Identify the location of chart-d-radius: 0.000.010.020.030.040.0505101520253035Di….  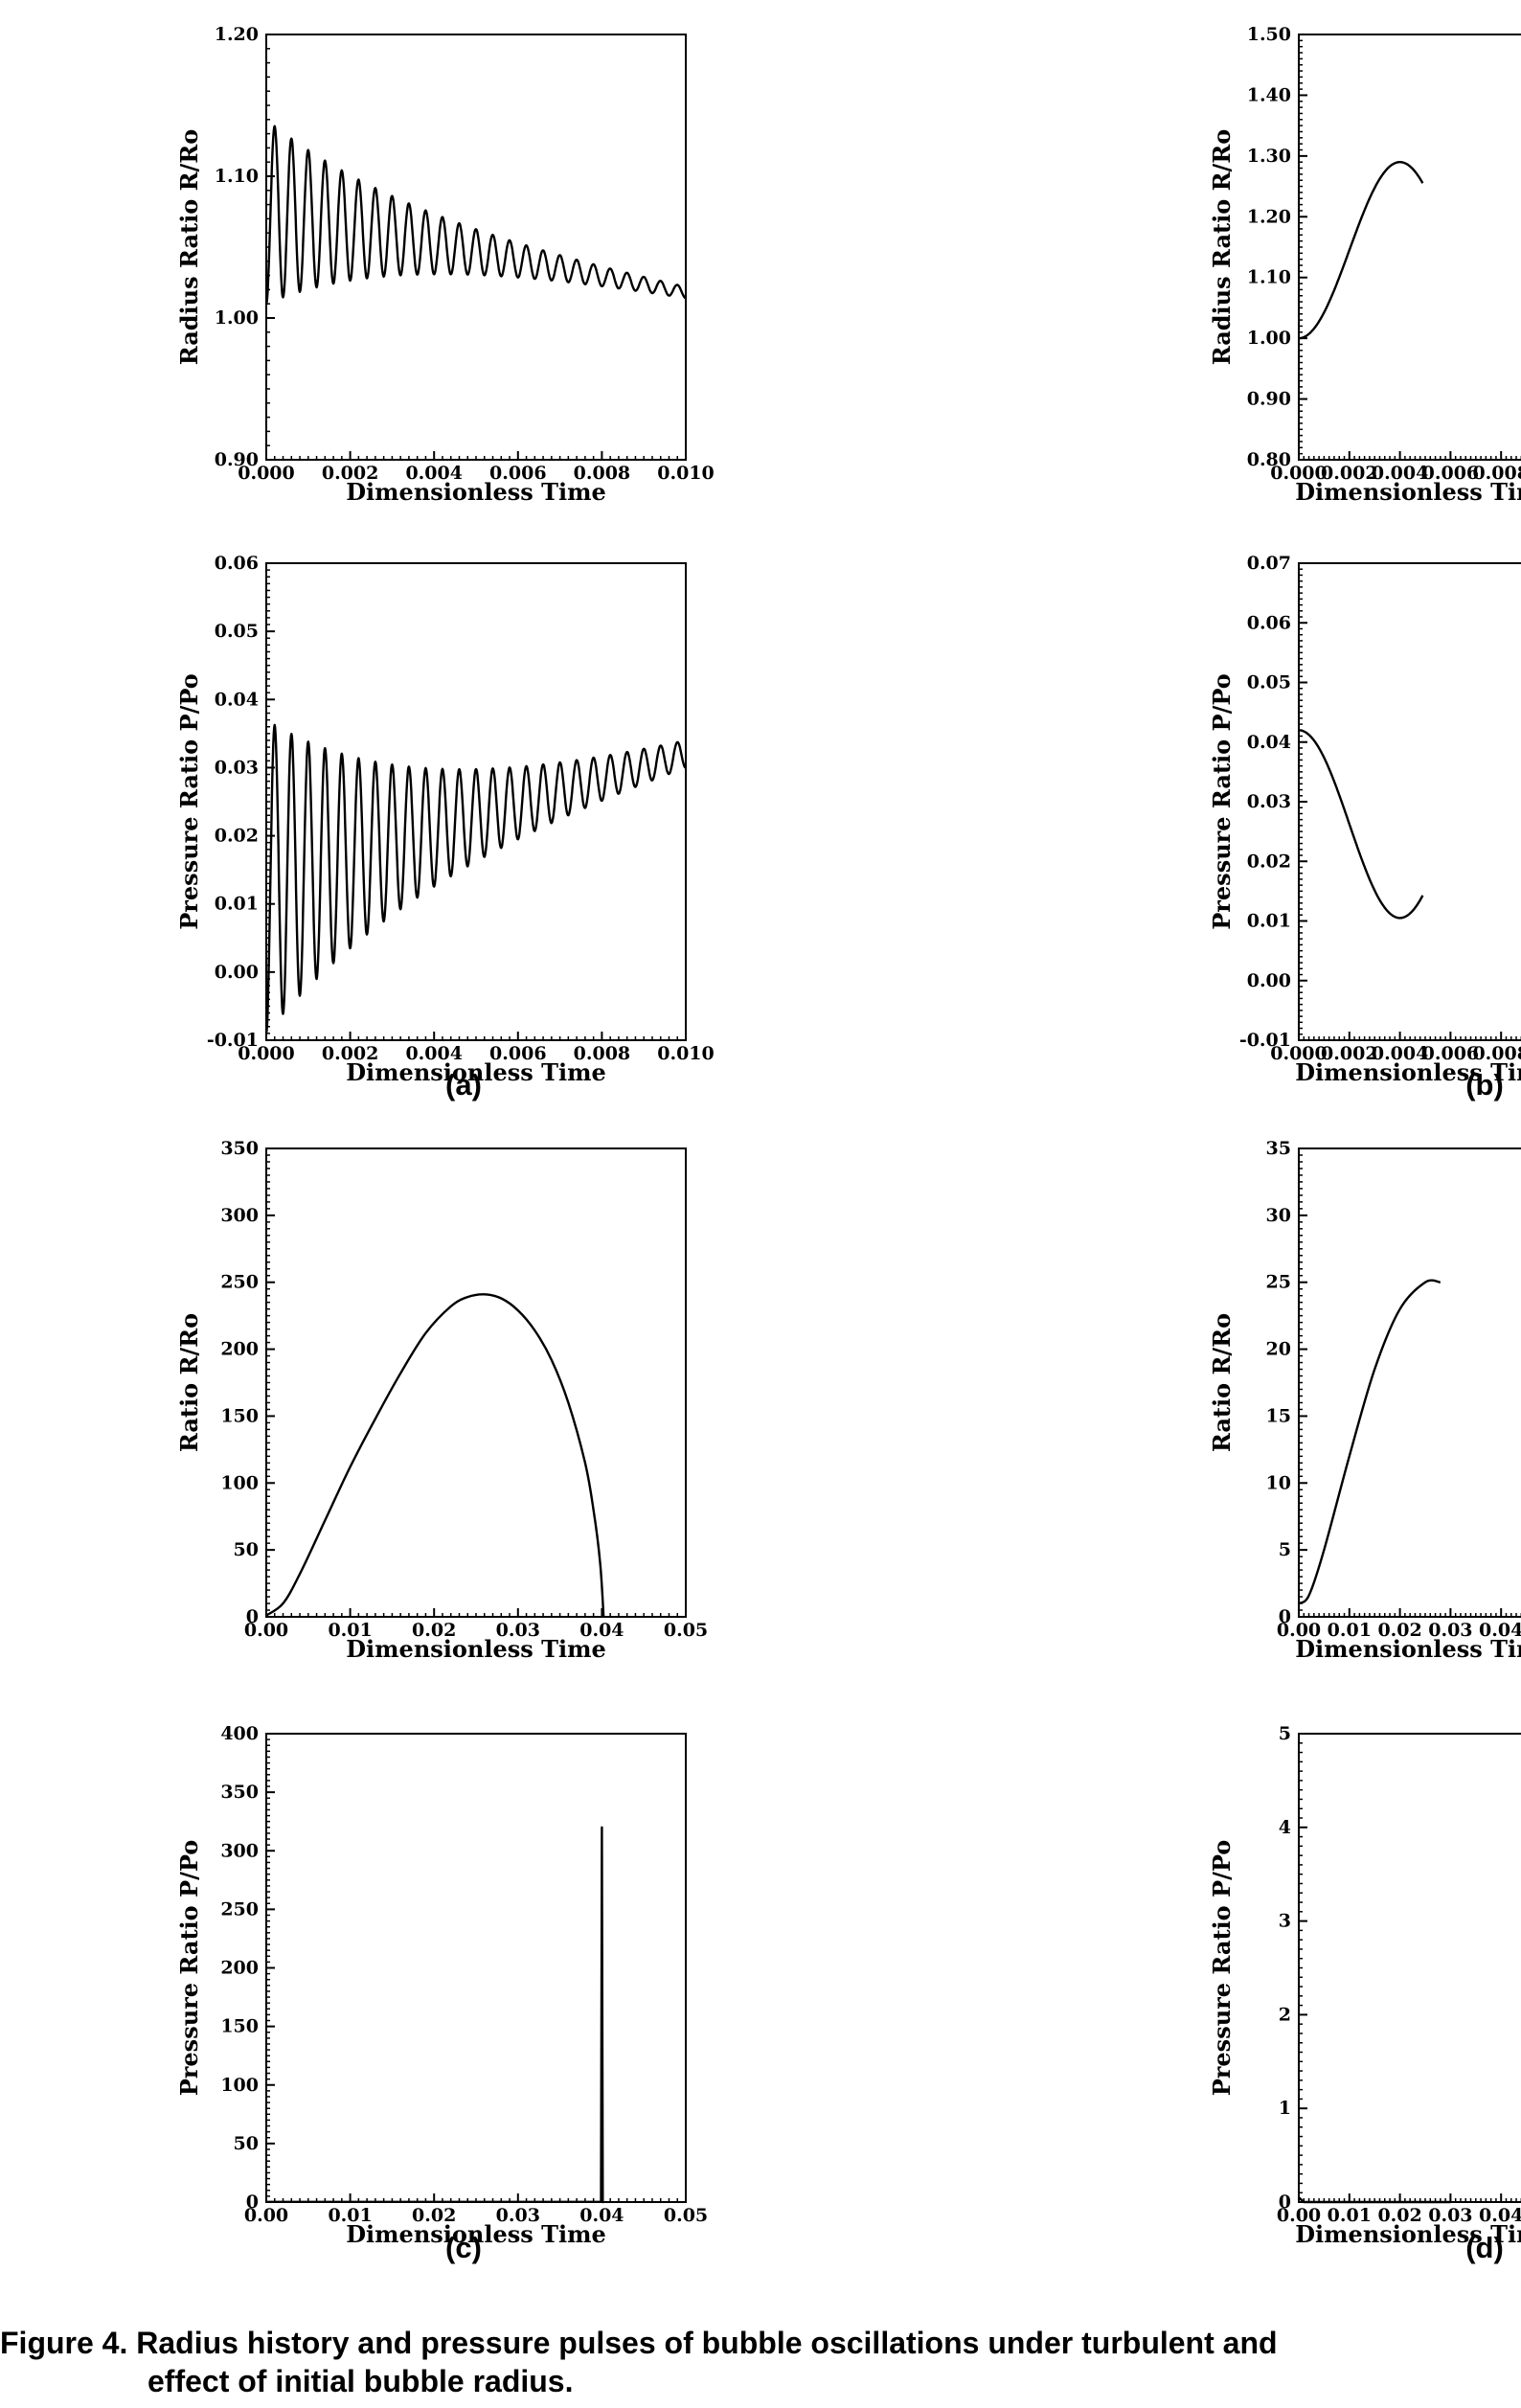
(1364, 1400).